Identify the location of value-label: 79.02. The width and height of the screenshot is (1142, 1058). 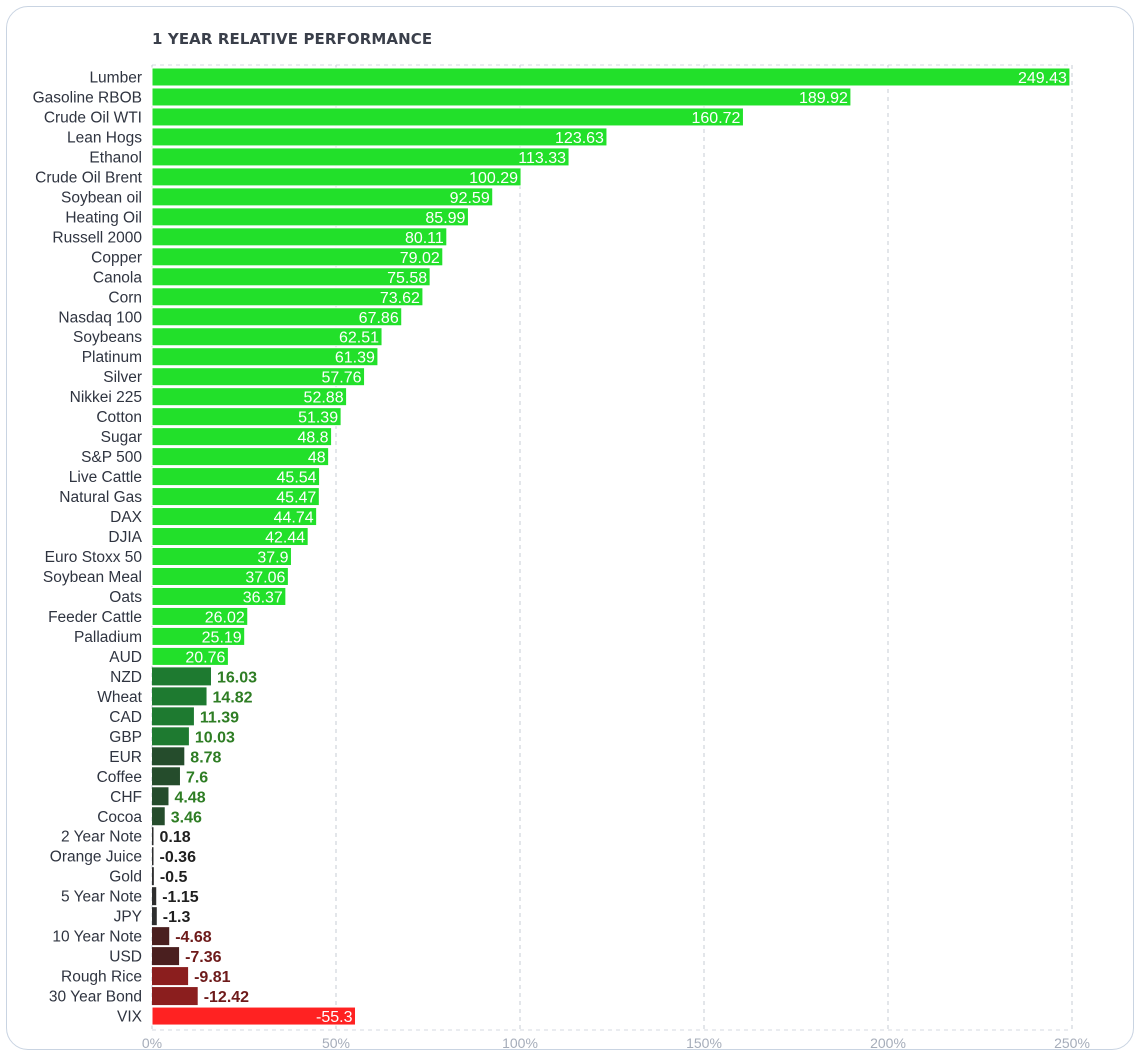
(420, 258).